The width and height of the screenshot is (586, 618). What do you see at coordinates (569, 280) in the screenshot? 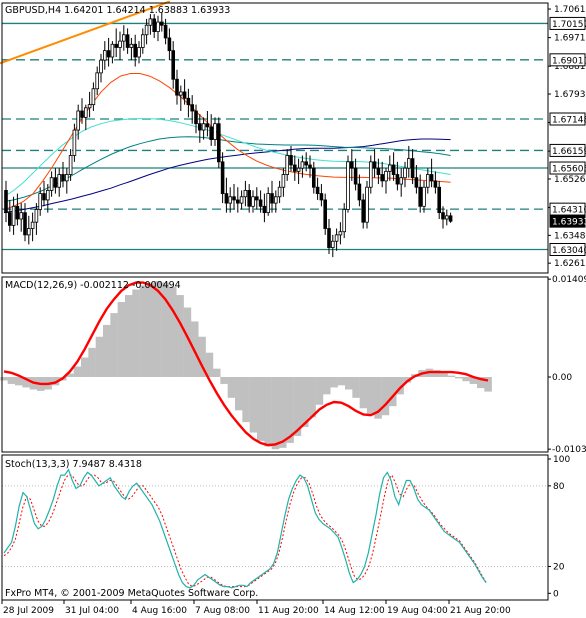
I see `macd-axis-tick-label: 0.01409` at bounding box center [569, 280].